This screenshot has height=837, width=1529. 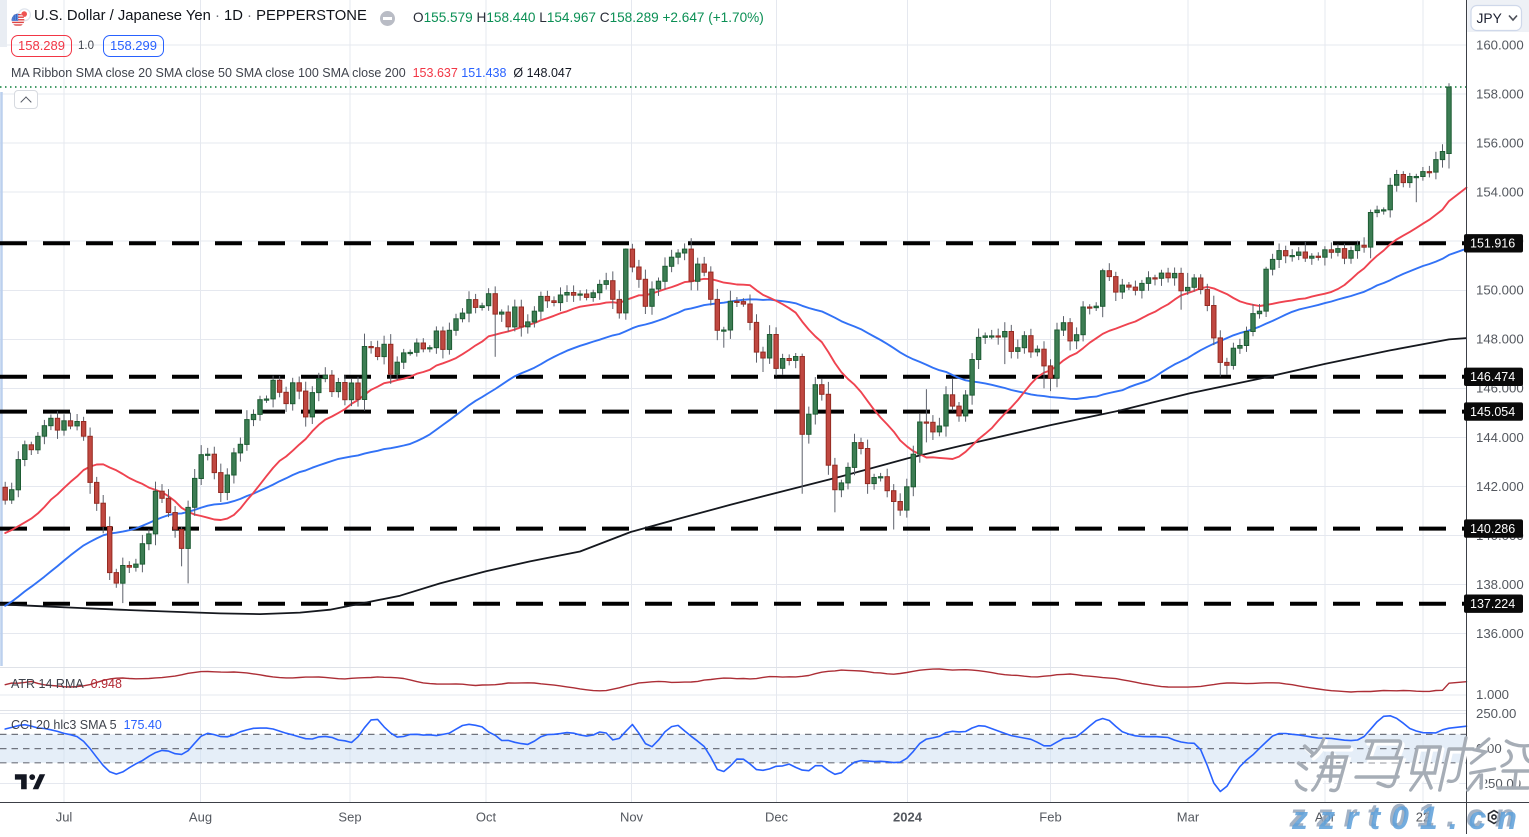 What do you see at coordinates (1492, 529) in the screenshot?
I see `svg-text: 140.286` at bounding box center [1492, 529].